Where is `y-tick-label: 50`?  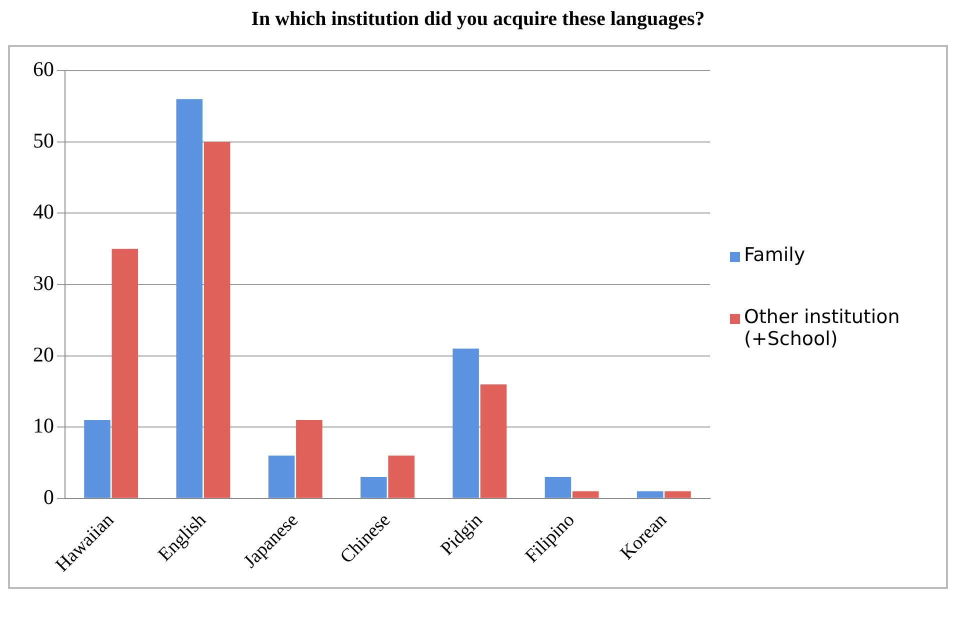 y-tick-label: 50 is located at coordinates (43, 140).